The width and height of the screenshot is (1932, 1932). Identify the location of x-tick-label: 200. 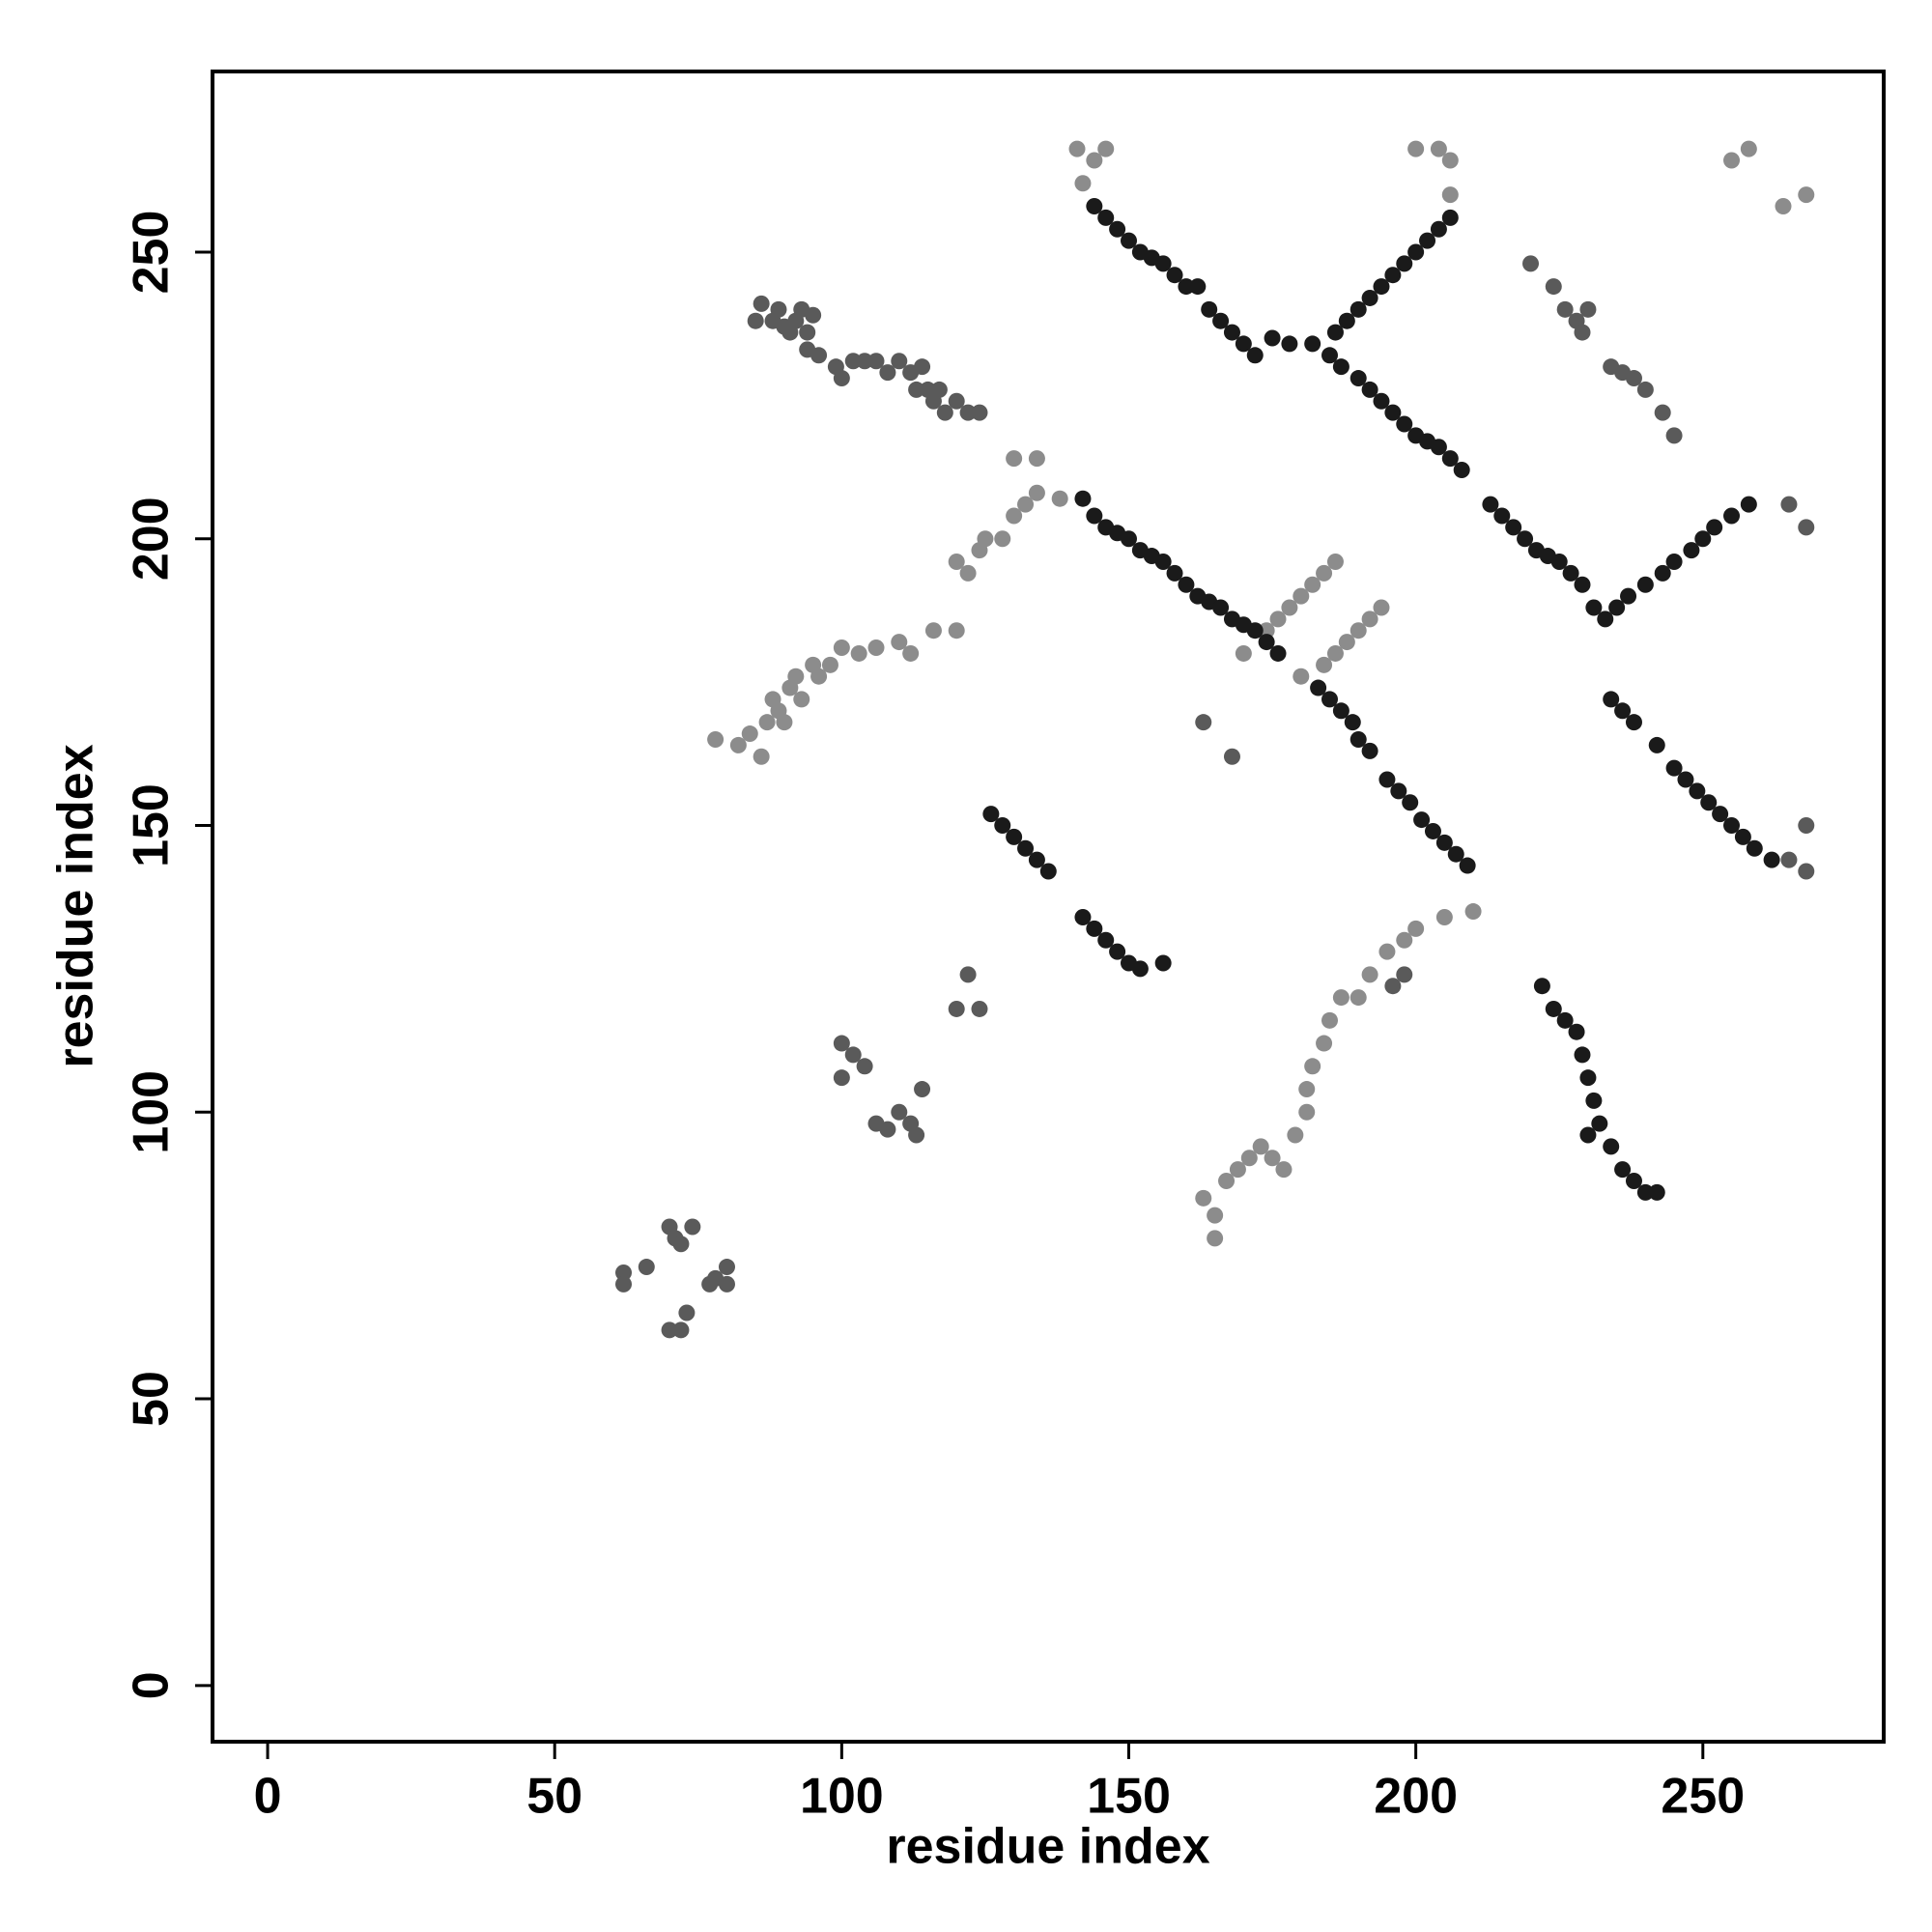
(1416, 1797).